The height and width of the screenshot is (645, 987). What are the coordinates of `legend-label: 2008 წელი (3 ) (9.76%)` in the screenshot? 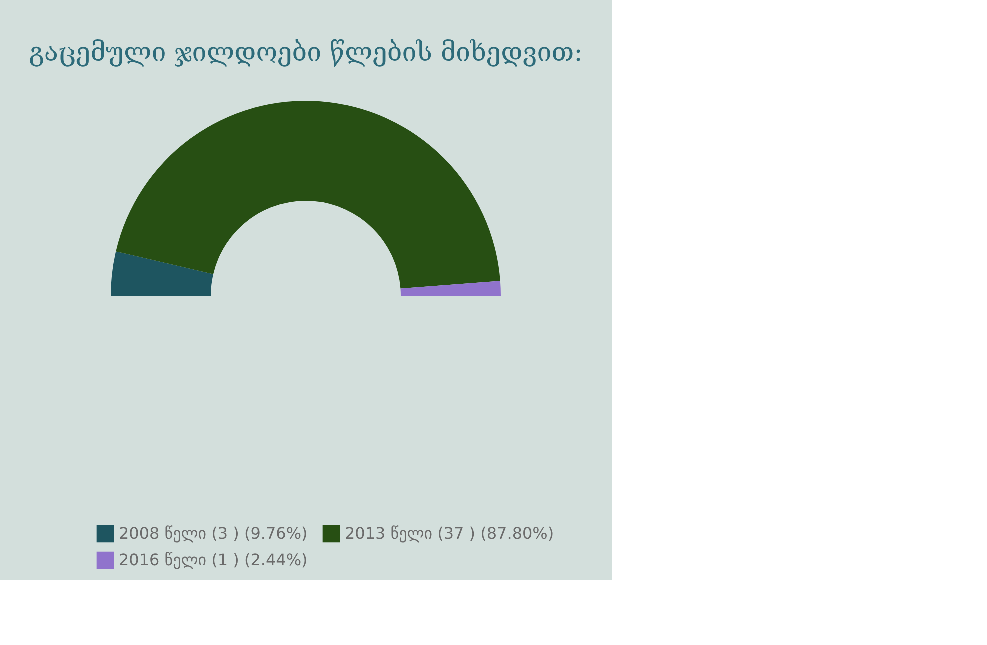 It's located at (213, 533).